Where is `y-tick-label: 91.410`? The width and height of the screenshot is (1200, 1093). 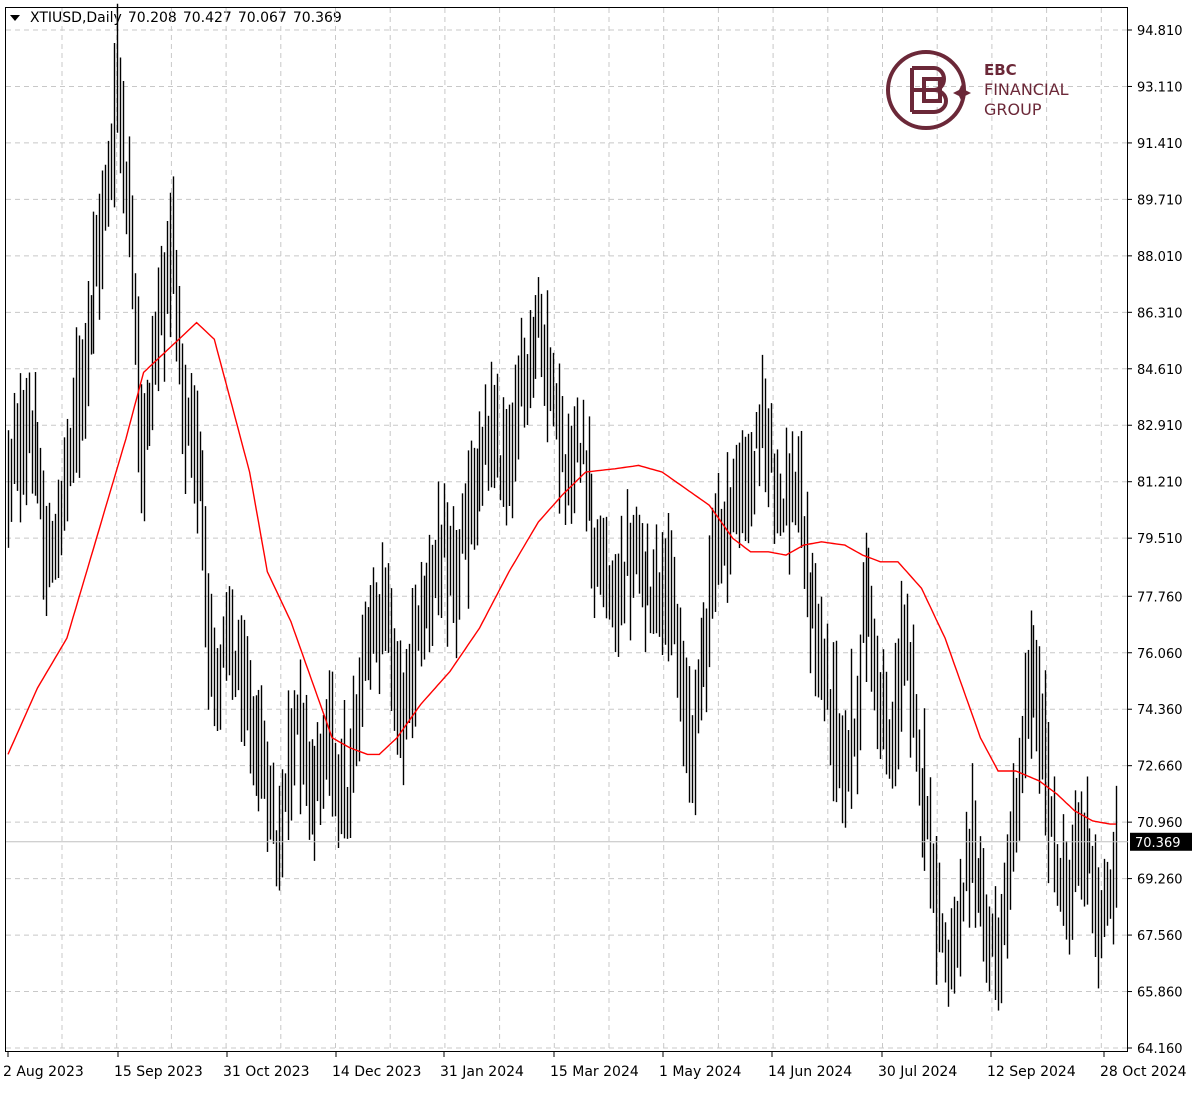
y-tick-label: 91.410 is located at coordinates (1160, 144).